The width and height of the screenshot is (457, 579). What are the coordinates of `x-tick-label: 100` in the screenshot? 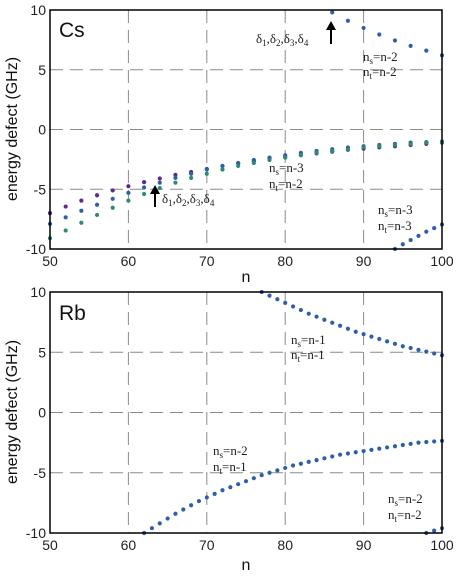 It's located at (442, 261).